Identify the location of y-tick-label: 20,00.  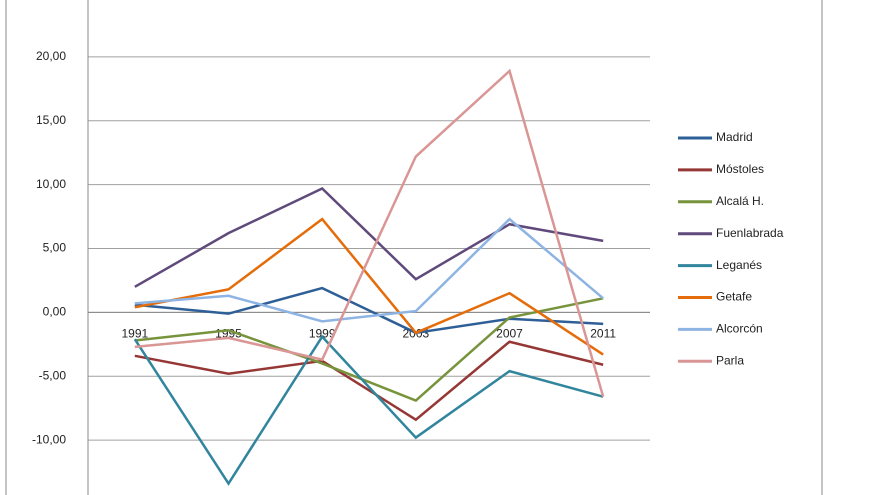
(51, 56).